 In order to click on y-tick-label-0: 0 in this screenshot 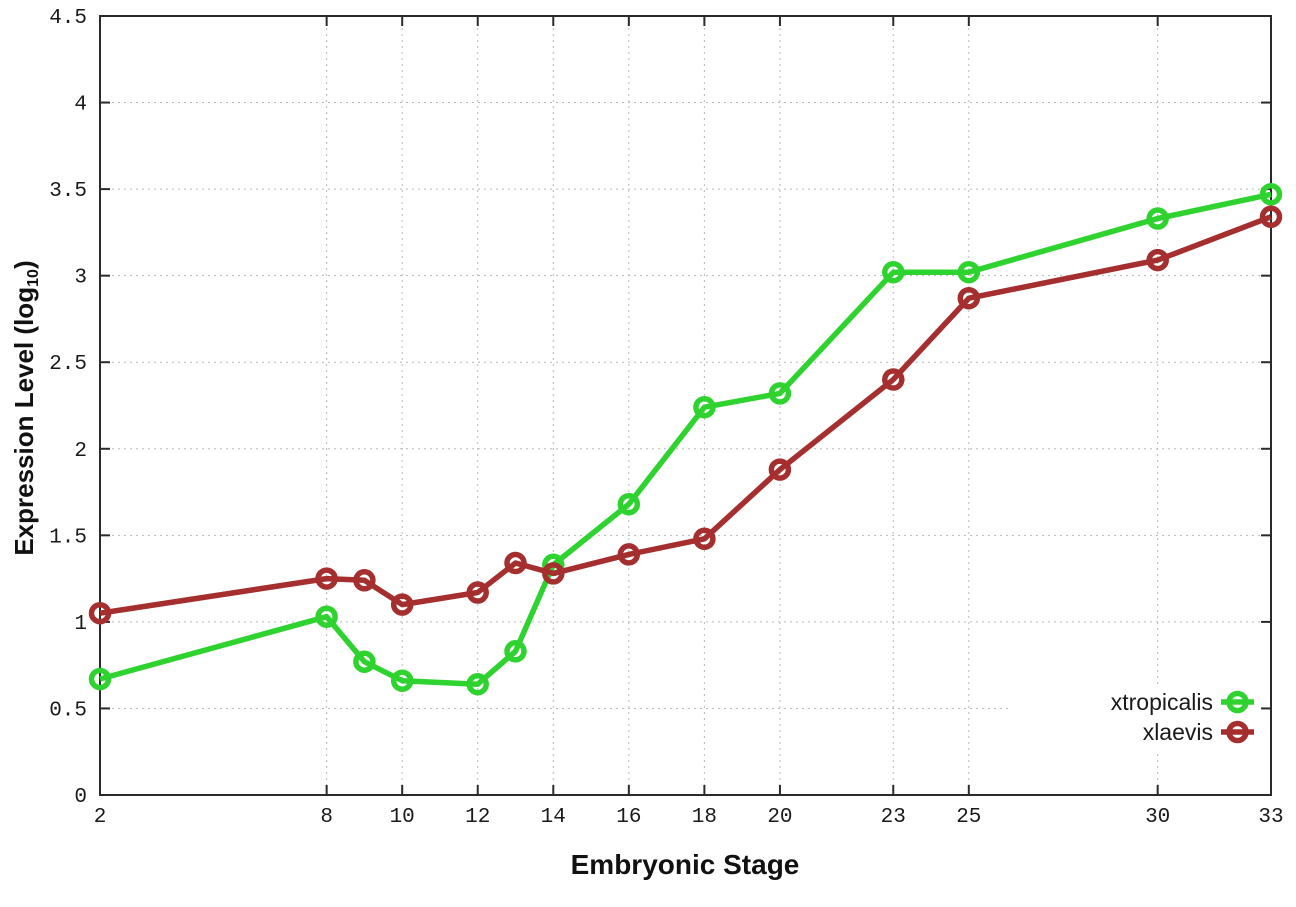, I will do `click(80, 797)`.